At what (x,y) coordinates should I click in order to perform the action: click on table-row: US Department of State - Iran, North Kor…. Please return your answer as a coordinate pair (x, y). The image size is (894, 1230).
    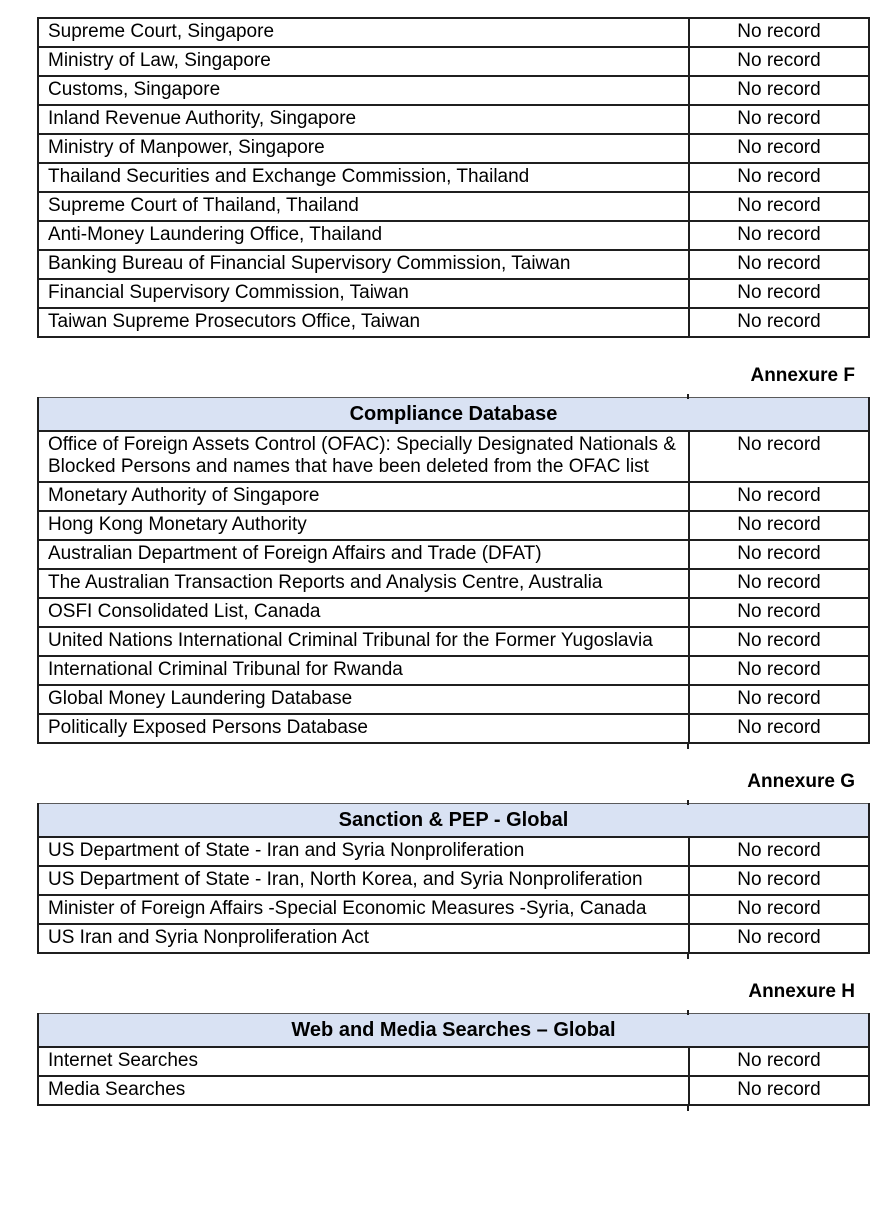
    Looking at the image, I should click on (454, 880).